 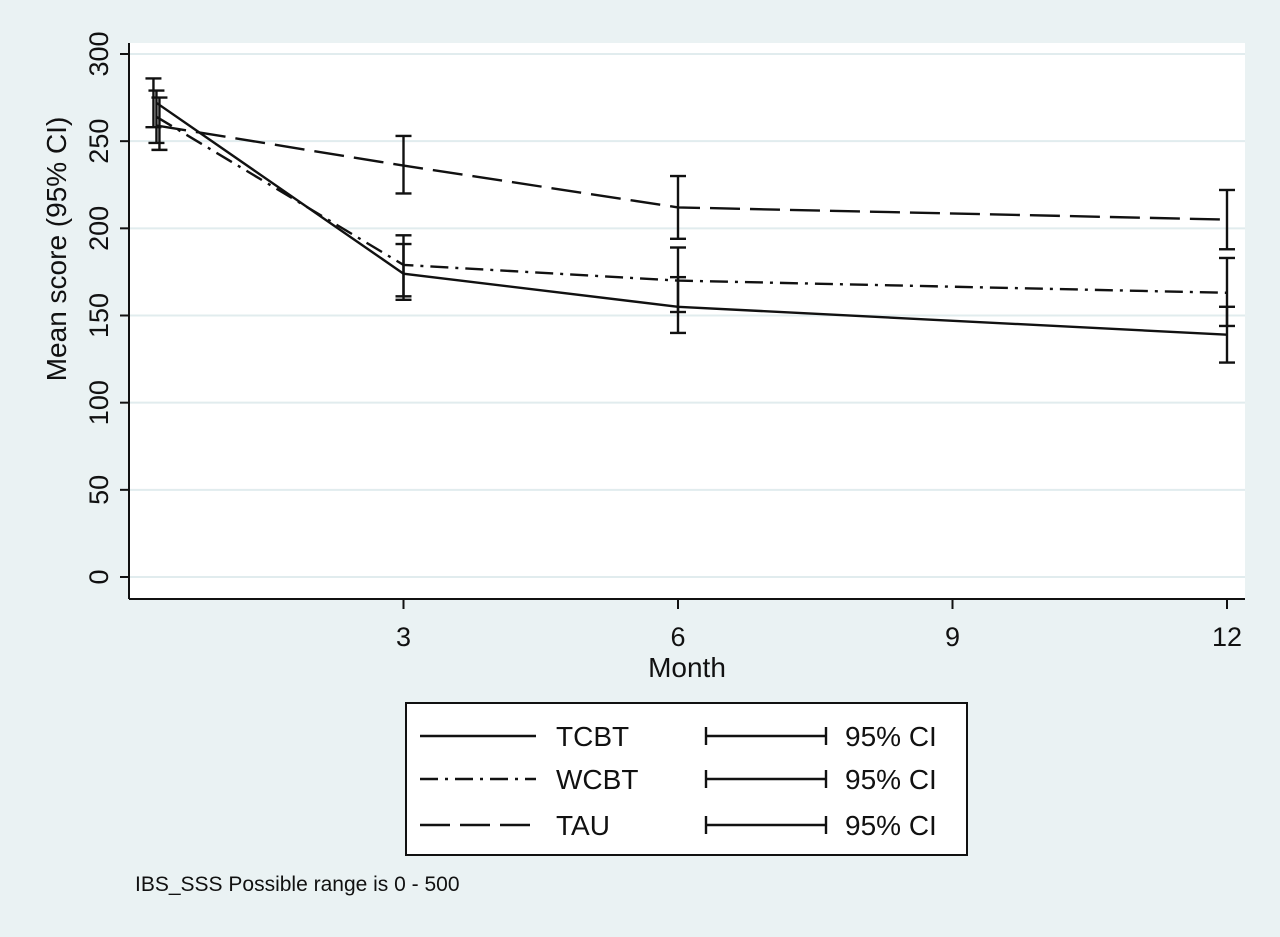 What do you see at coordinates (1227, 637) in the screenshot?
I see `x-tick-label-12: 12` at bounding box center [1227, 637].